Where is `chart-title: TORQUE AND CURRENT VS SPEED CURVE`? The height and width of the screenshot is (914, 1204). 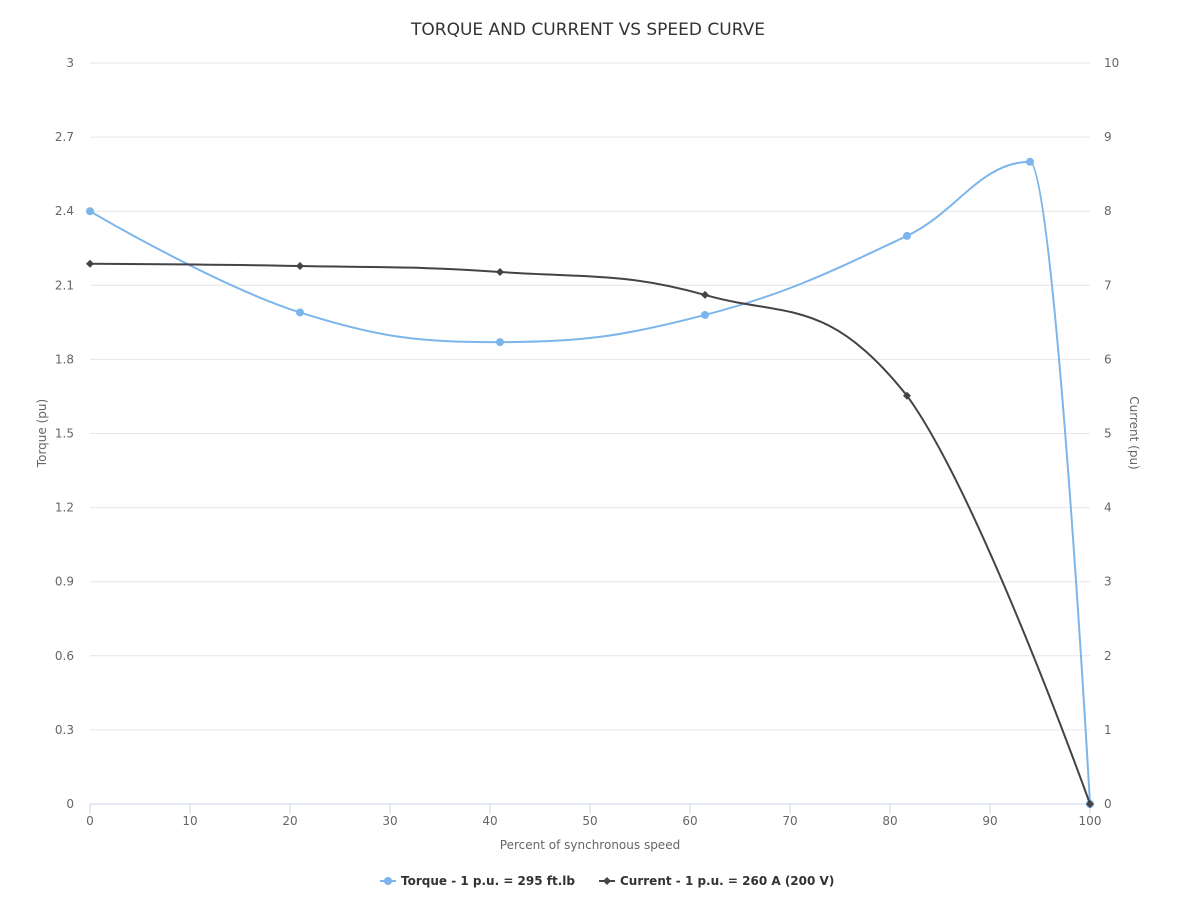
chart-title: TORQUE AND CURRENT VS SPEED CURVE is located at coordinates (587, 30).